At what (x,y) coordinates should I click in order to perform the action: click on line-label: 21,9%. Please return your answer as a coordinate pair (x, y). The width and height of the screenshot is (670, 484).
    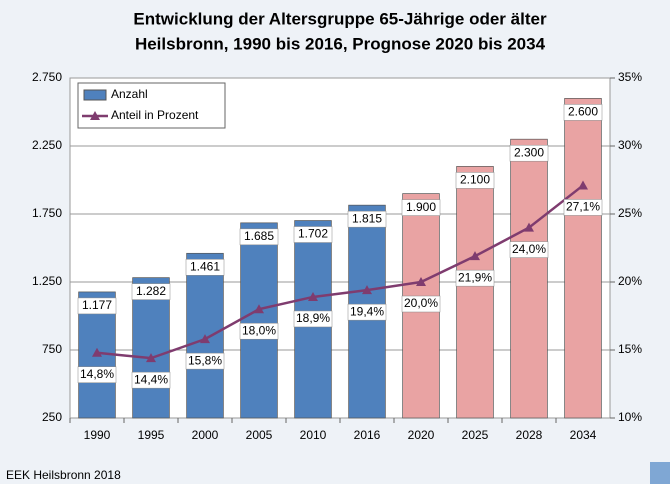
    Looking at the image, I should click on (475, 277).